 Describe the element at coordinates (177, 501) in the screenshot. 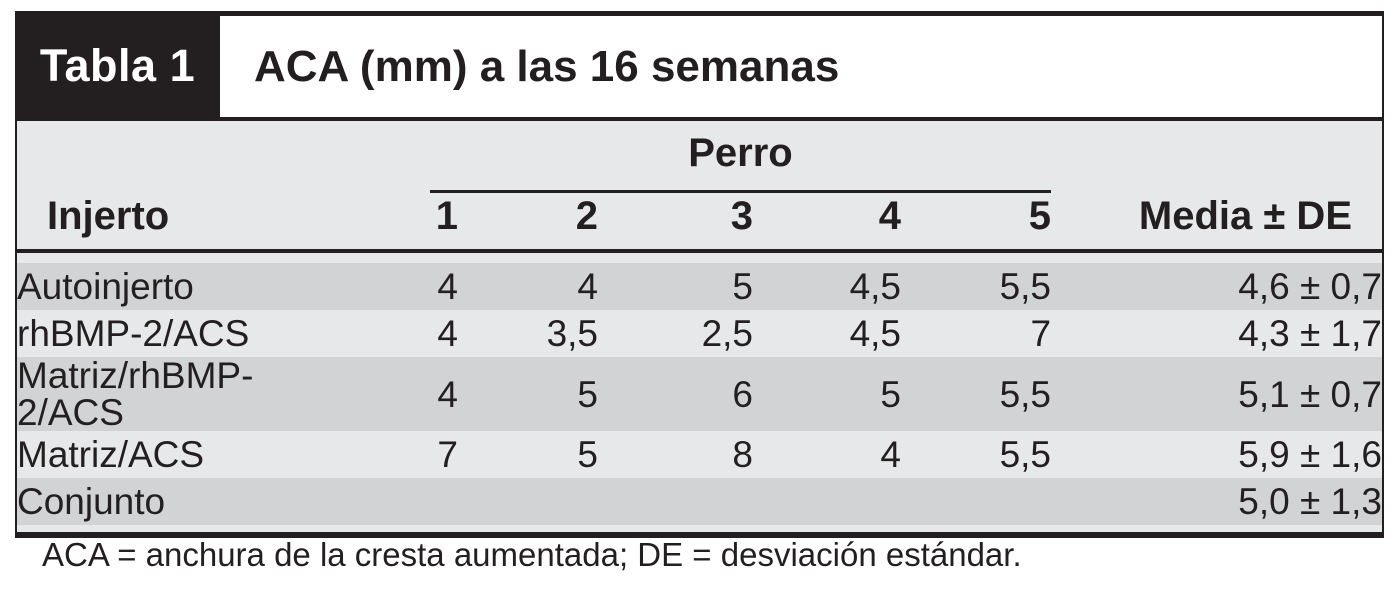

I see `row-label: Conjunto` at that location.